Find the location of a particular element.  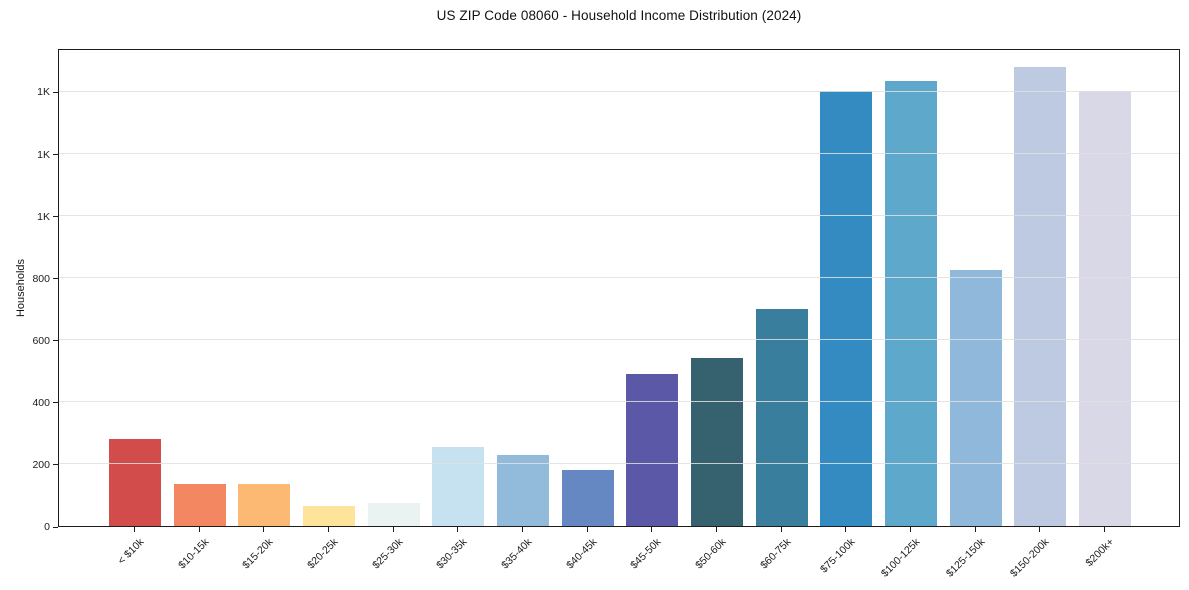

bar-$20-25k is located at coordinates (329, 515).